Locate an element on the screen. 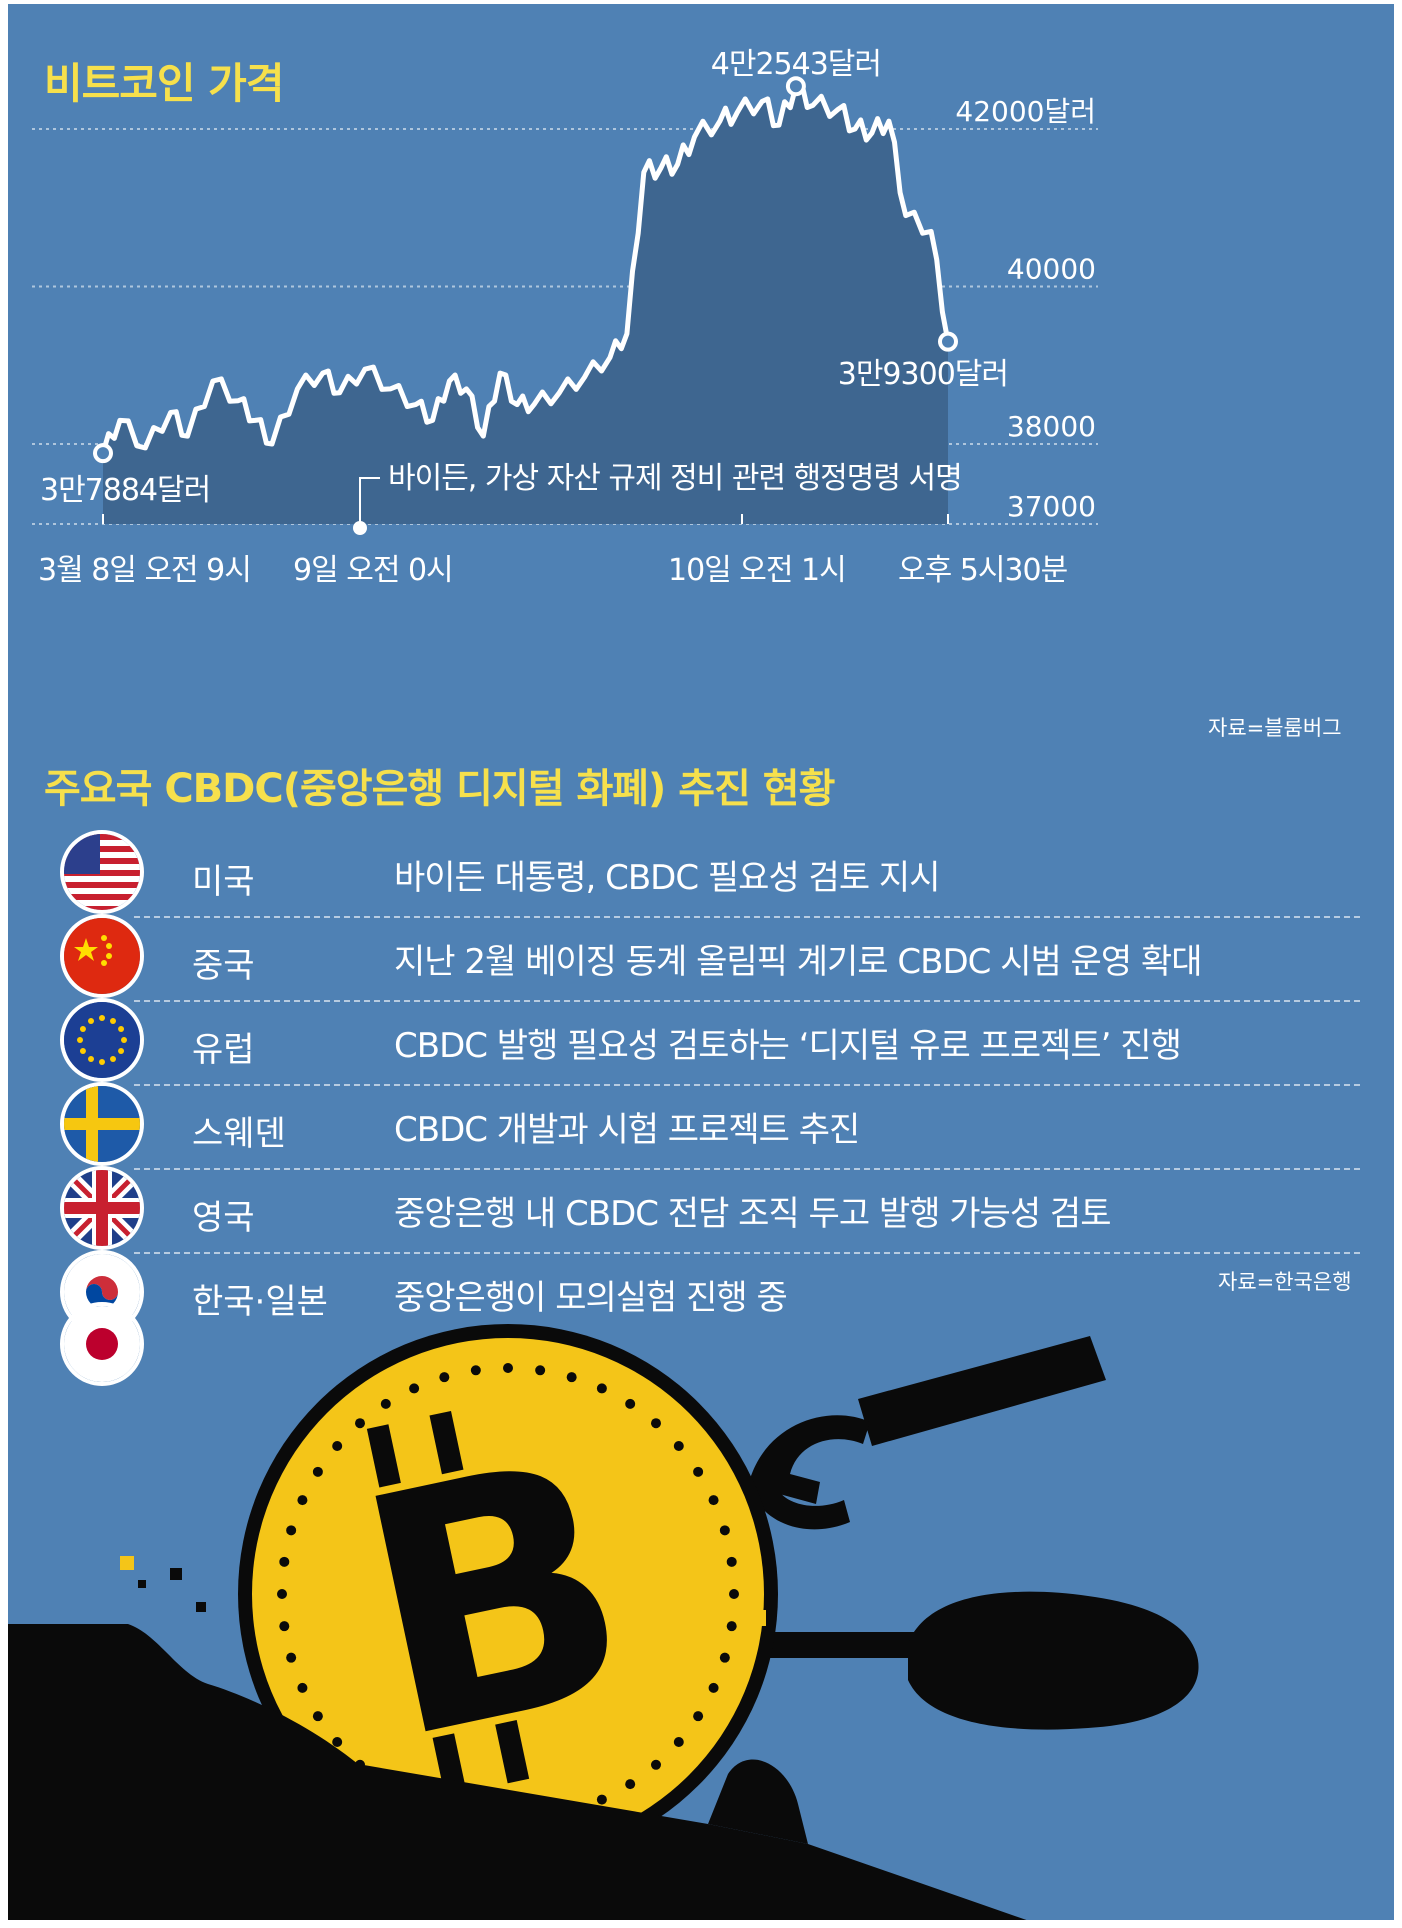  cbdc-title: 주요국 CBDC(중앙은행 디지털 화폐) 추진 현황 is located at coordinates (439, 789).